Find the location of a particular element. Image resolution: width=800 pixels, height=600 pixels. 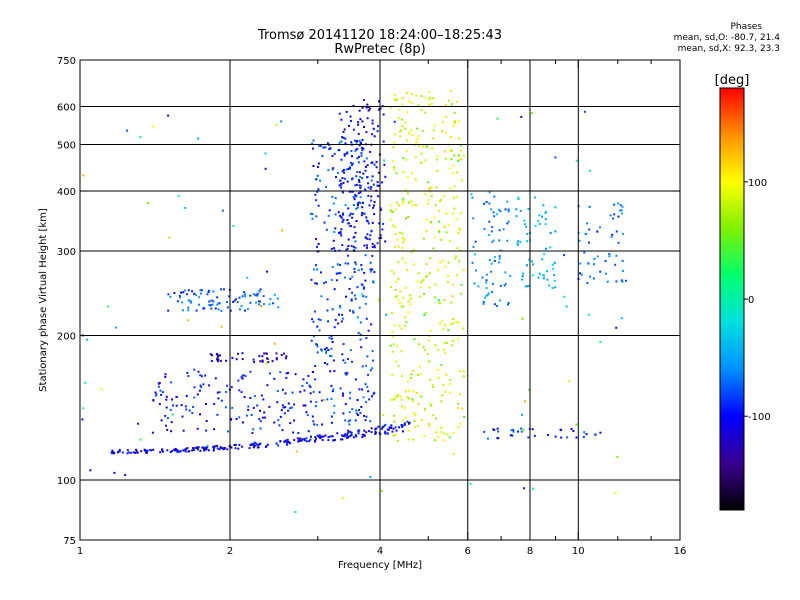

chart-subtitle: RwPretec (8p) is located at coordinates (380, 49).